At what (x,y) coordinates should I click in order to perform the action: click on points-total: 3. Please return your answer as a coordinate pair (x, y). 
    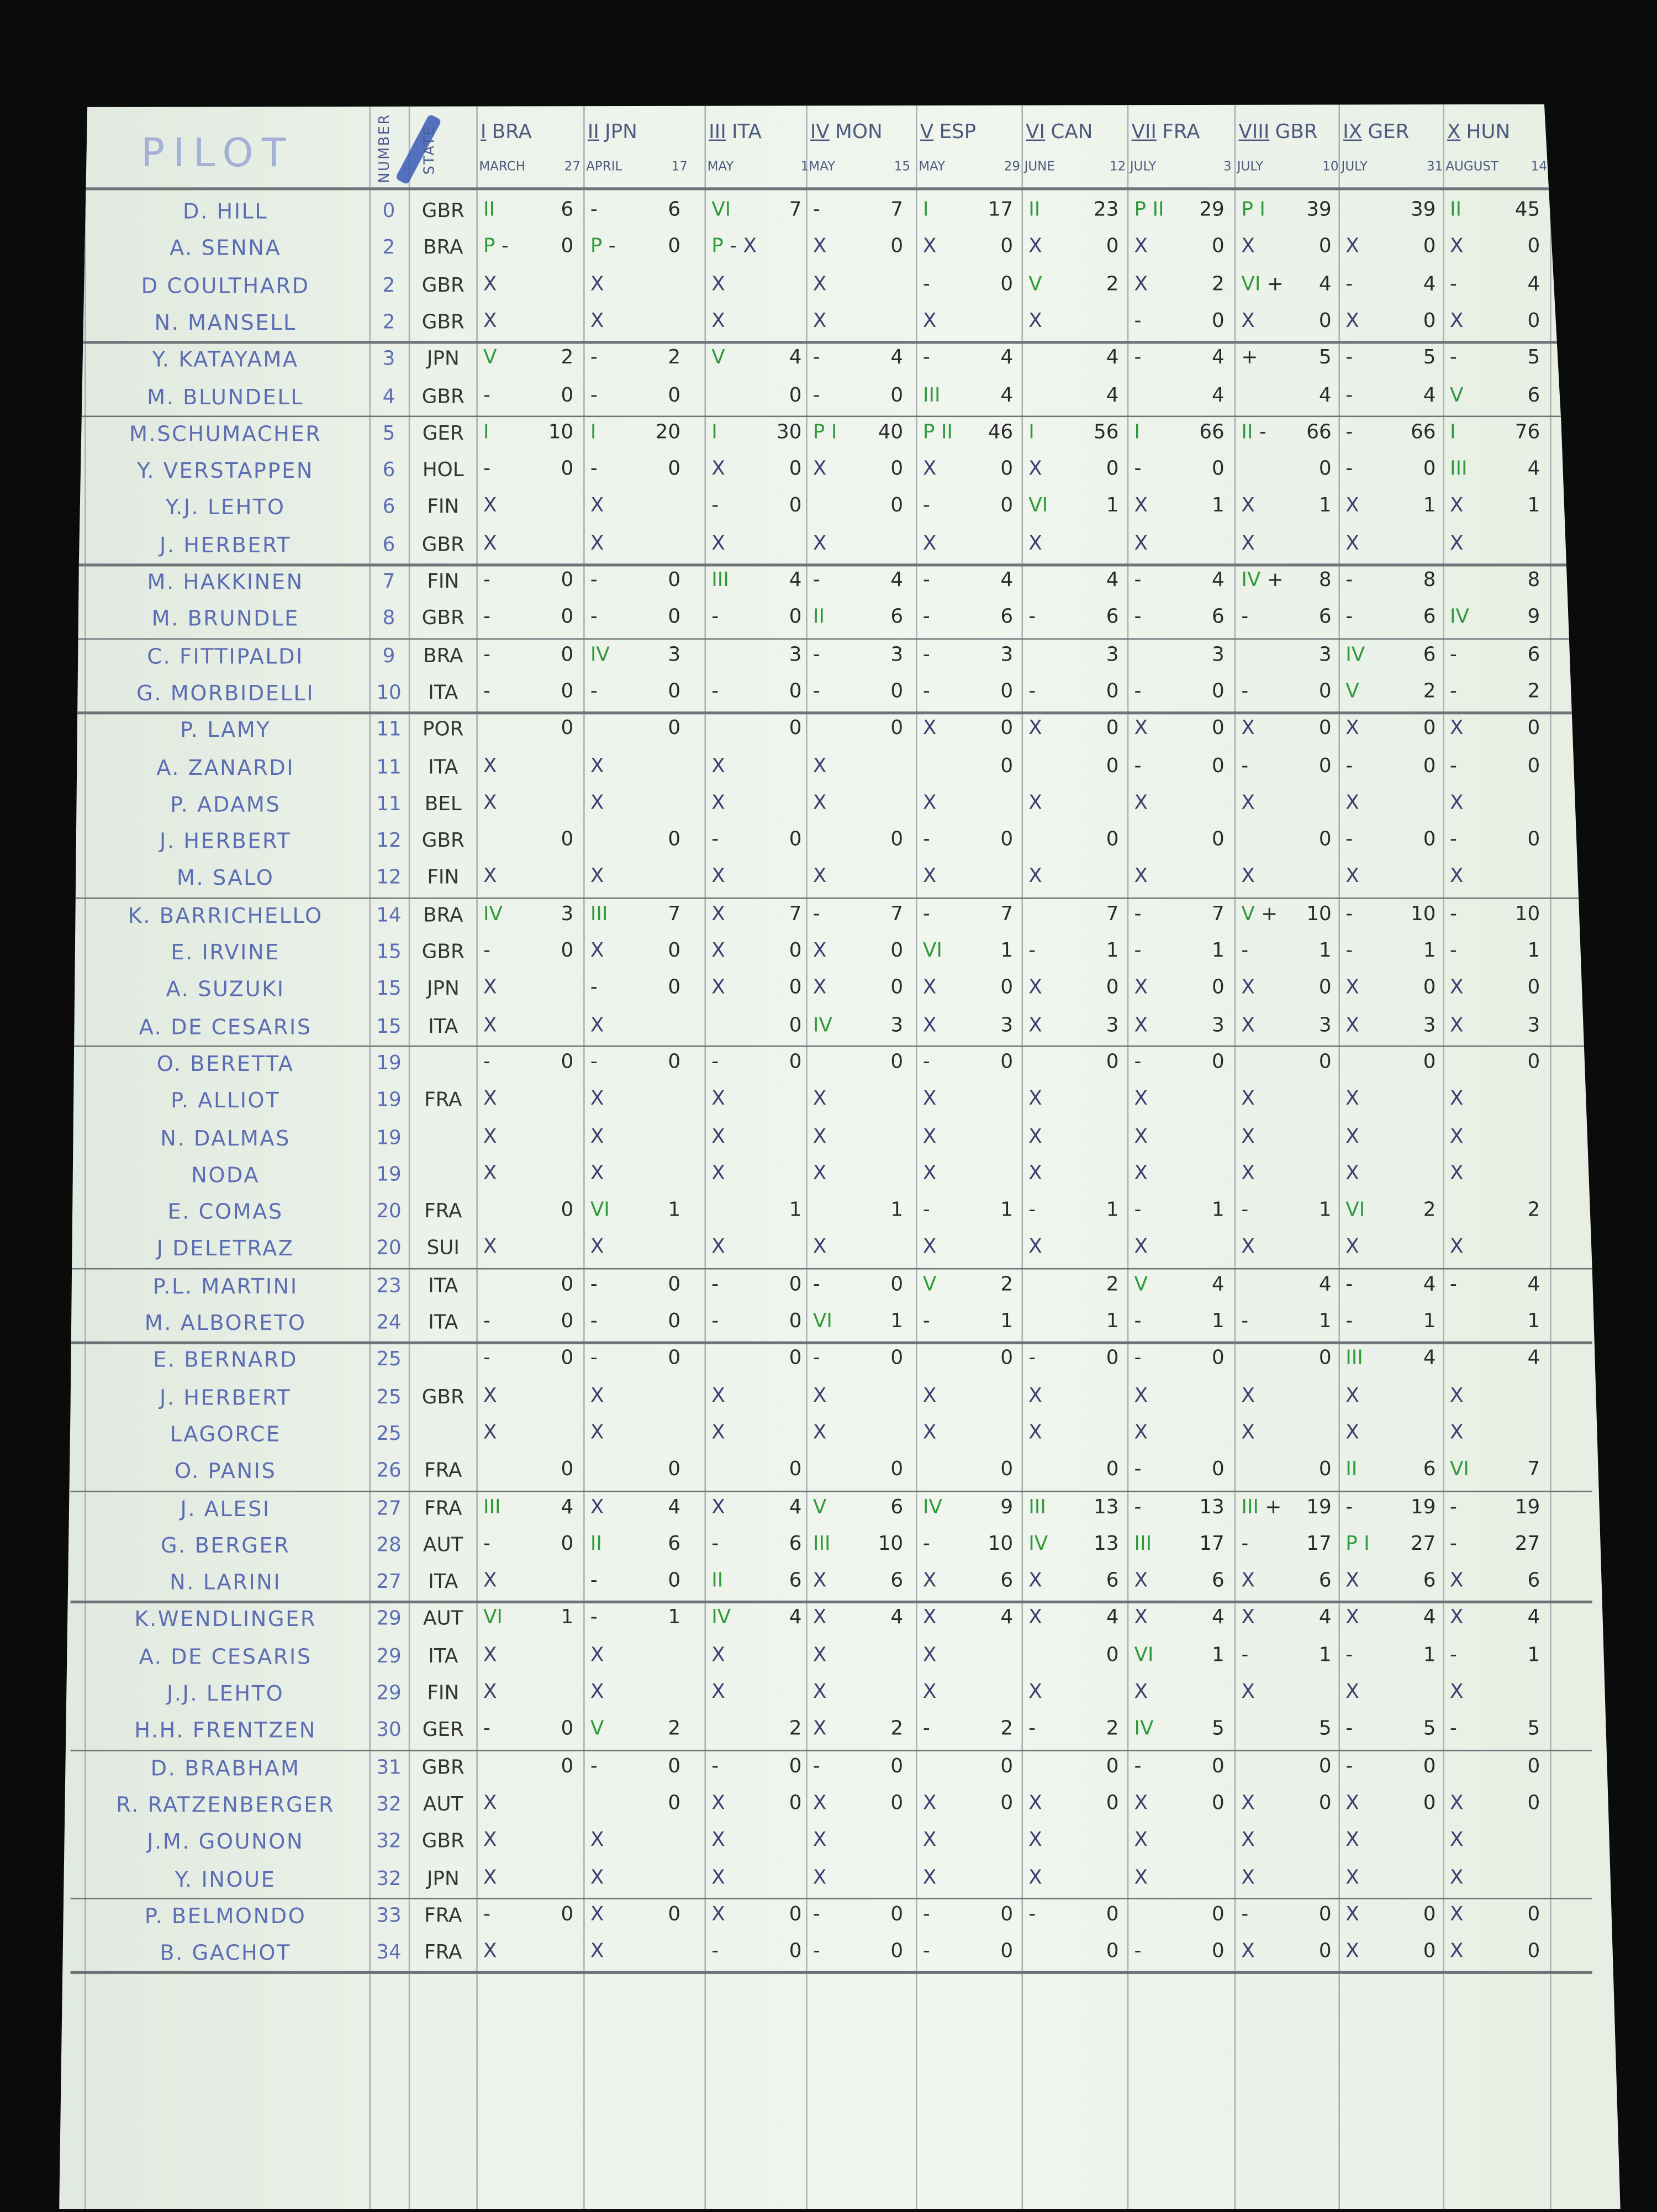
    Looking at the image, I should click on (674, 654).